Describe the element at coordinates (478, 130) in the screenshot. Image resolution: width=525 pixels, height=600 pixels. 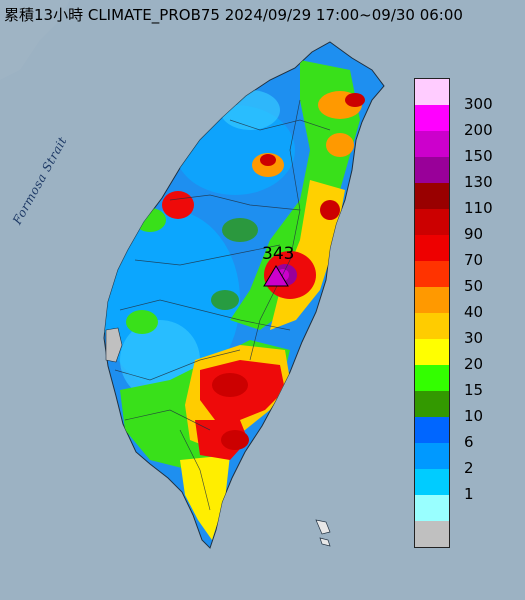
I see `legend-label: 200` at that location.